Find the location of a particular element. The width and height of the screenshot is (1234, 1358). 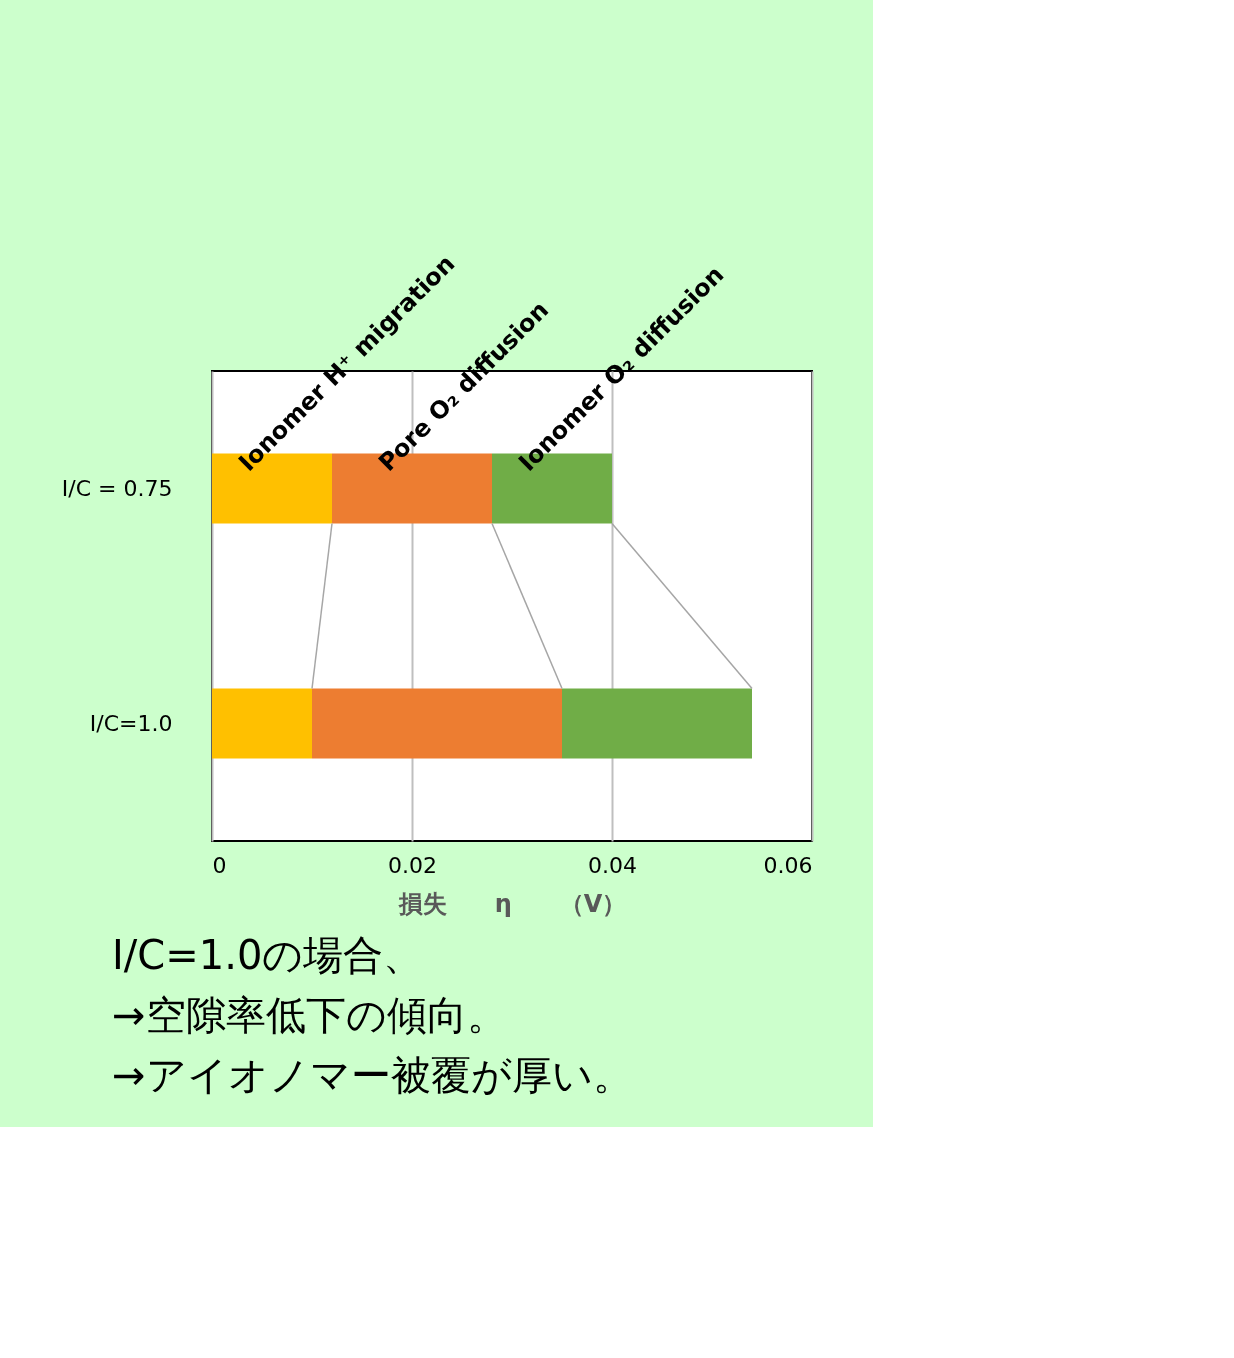

text: I/C=1.0の場合、 is located at coordinates (268, 955).